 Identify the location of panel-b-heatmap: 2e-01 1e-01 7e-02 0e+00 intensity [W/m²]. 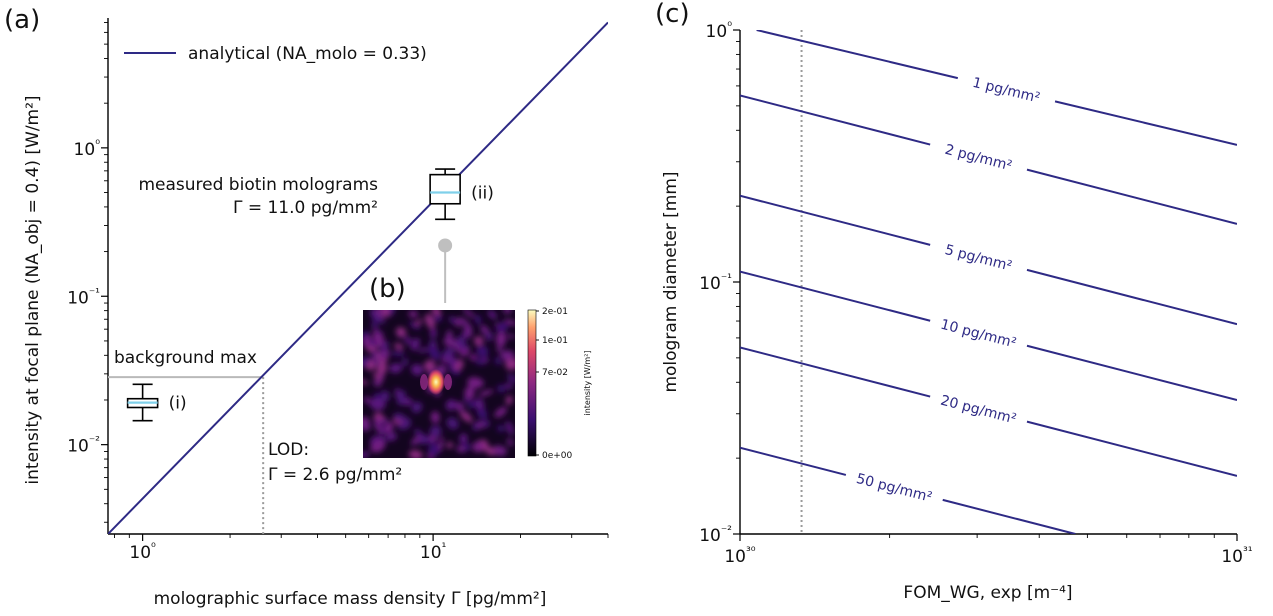
(477, 384).